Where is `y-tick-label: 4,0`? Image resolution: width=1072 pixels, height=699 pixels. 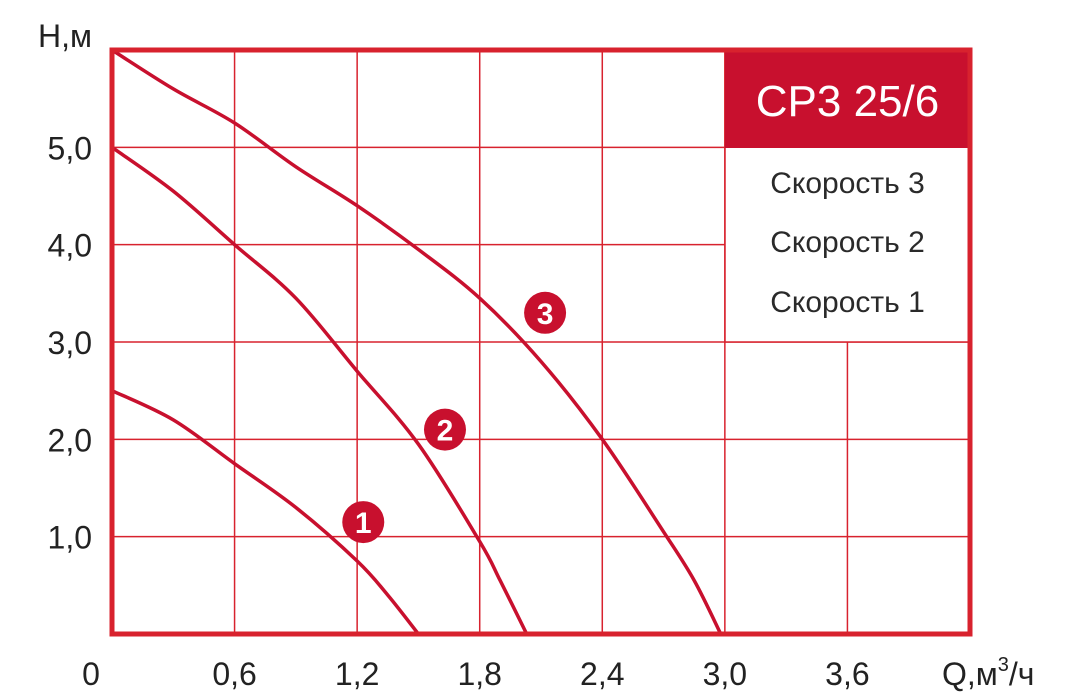 y-tick-label: 4,0 is located at coordinates (70, 246).